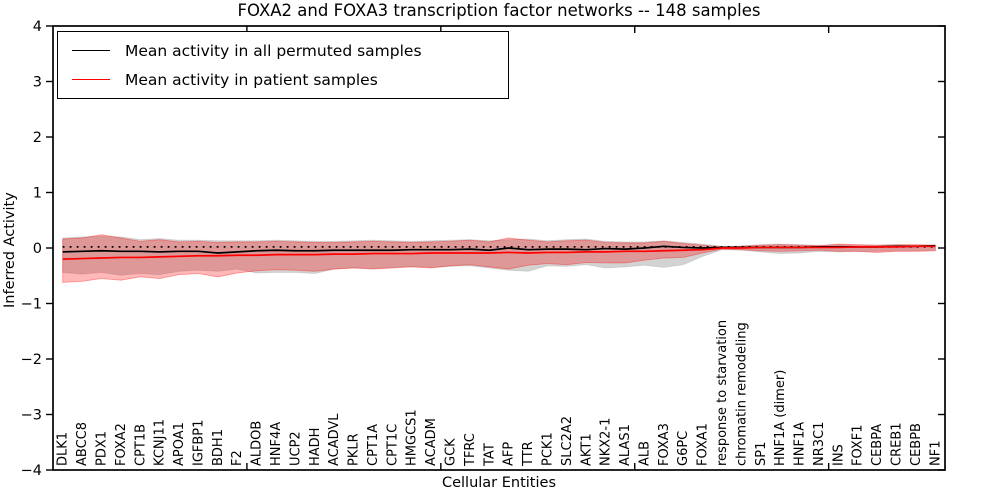 Image resolution: width=1000 pixels, height=500 pixels. I want to click on x-category-label: NR3C1, so click(819, 444).